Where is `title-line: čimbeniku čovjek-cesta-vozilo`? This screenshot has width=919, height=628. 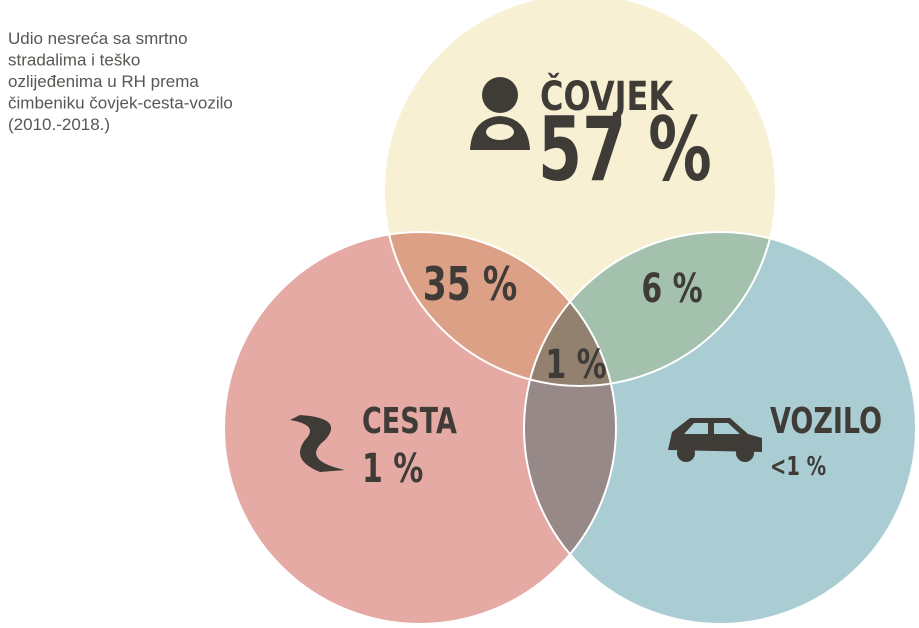 title-line: čimbeniku čovjek-cesta-vozilo is located at coordinates (120, 103).